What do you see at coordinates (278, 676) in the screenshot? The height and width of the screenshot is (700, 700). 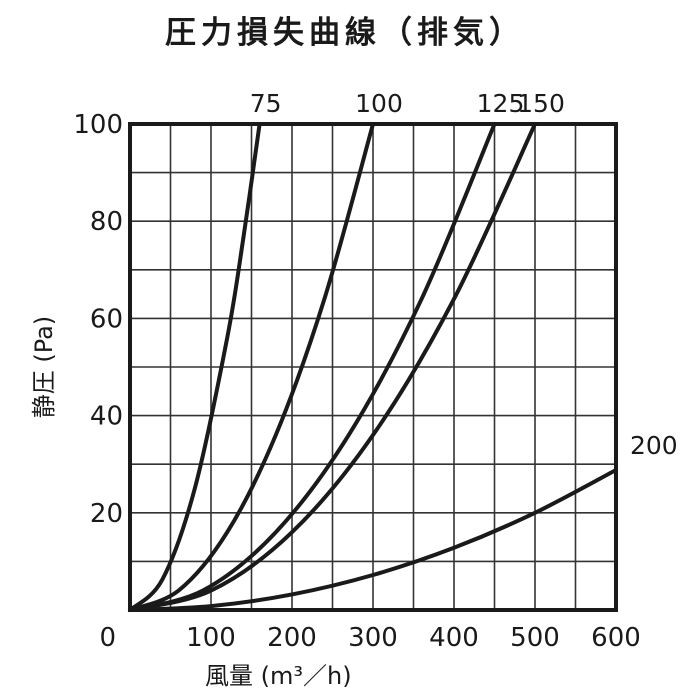 I see `x-axis-label: 風量 (m³／h)` at bounding box center [278, 676].